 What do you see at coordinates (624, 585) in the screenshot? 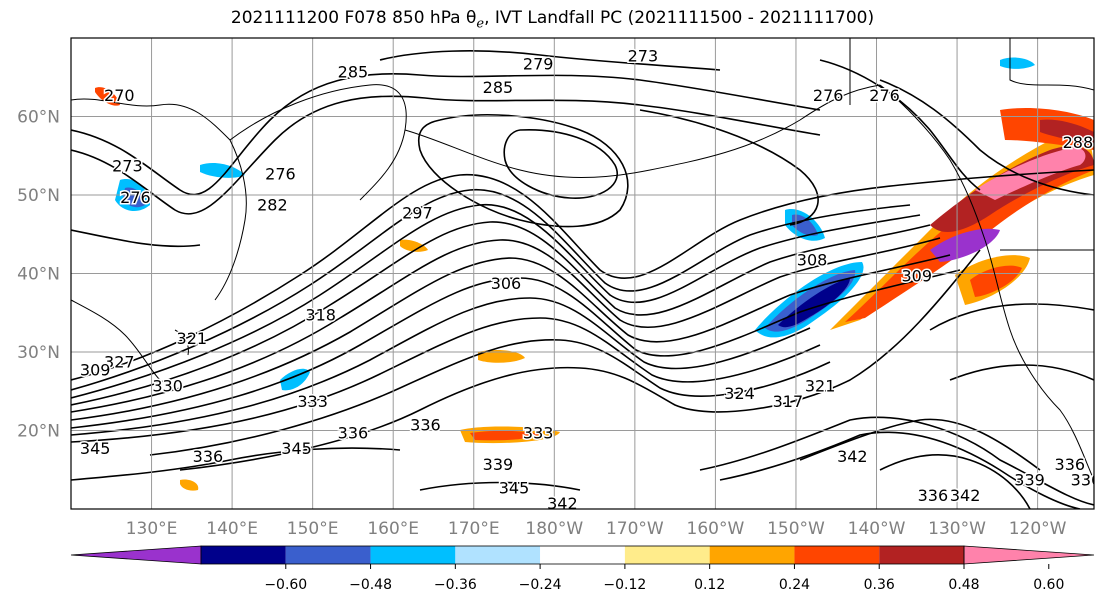
I see `colorbar-tick-label: −0.12` at bounding box center [624, 585].